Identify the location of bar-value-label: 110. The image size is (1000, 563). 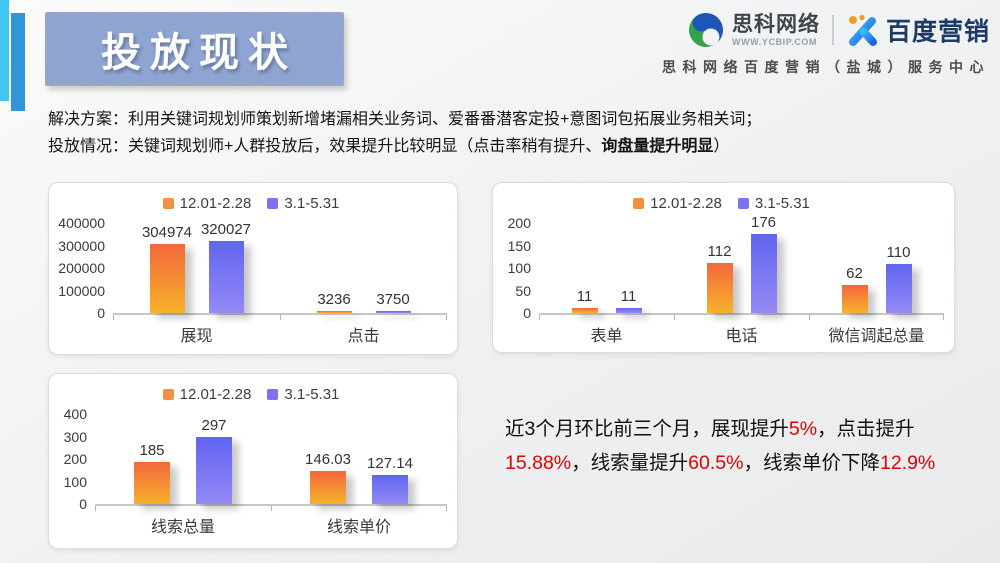
(898, 252).